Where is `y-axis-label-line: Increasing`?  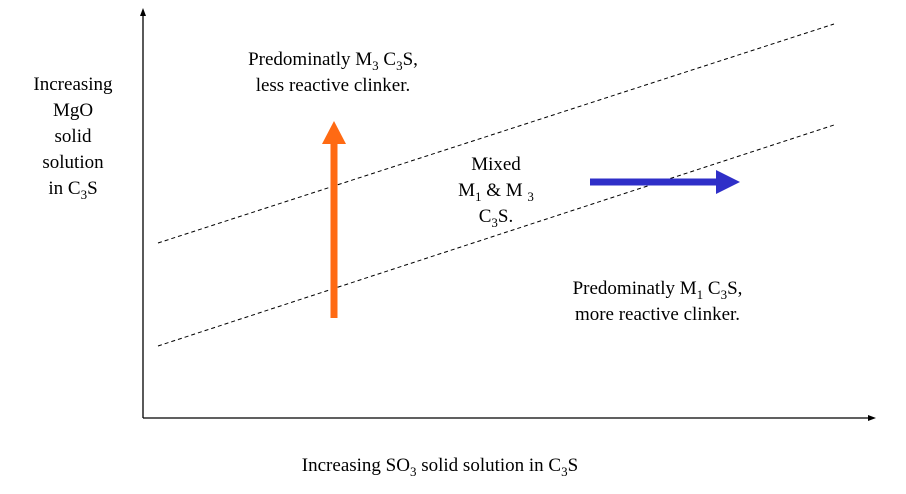
y-axis-label-line: Increasing is located at coordinates (73, 84).